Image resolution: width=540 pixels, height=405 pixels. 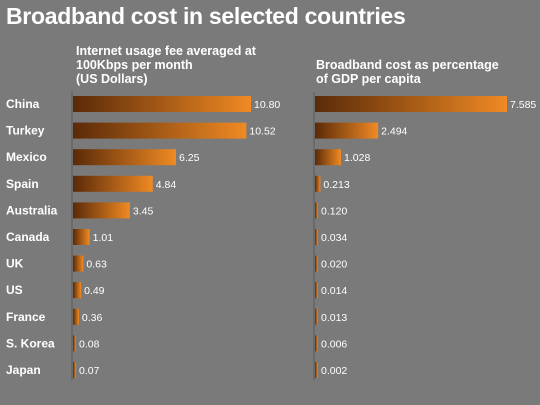 I want to click on value-label: 0.006, so click(x=334, y=344).